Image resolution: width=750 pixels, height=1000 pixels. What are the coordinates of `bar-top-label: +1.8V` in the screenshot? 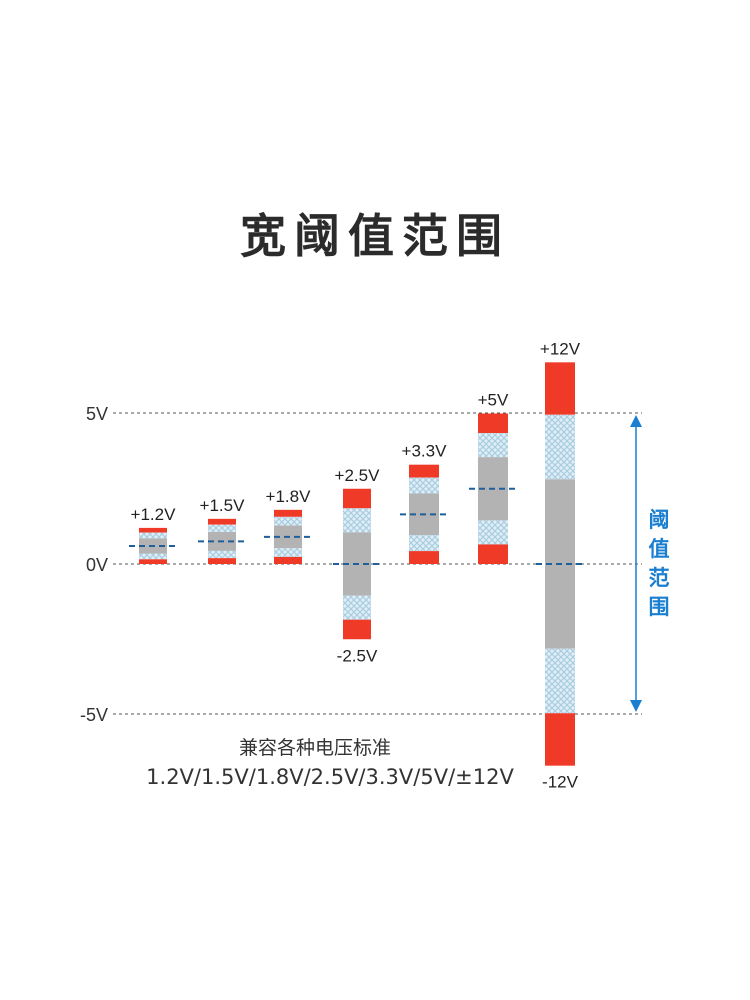 It's located at (289, 496).